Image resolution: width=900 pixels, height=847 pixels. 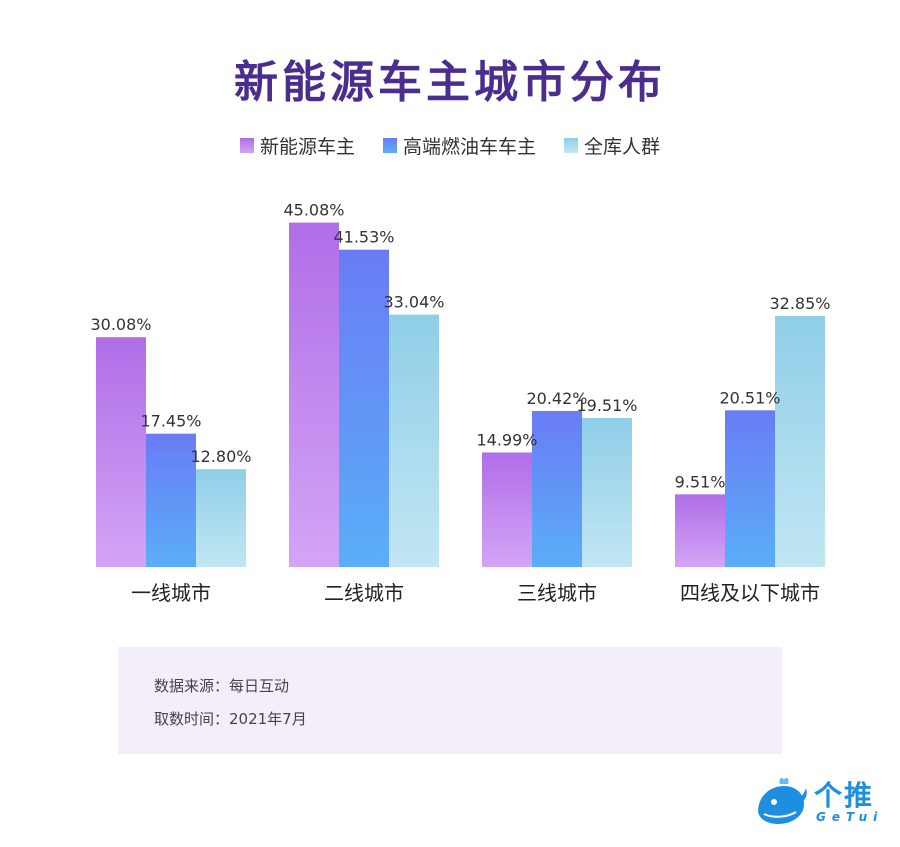 I want to click on value-label-premium-fuel-1: 17.45%, so click(x=170, y=421).